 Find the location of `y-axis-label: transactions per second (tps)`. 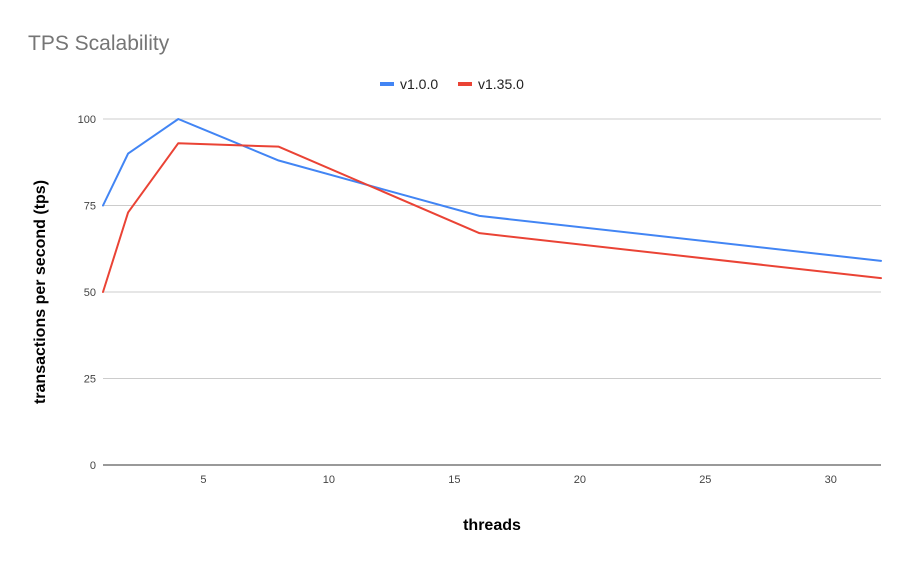

y-axis-label: transactions per second (tps) is located at coordinates (40, 292).